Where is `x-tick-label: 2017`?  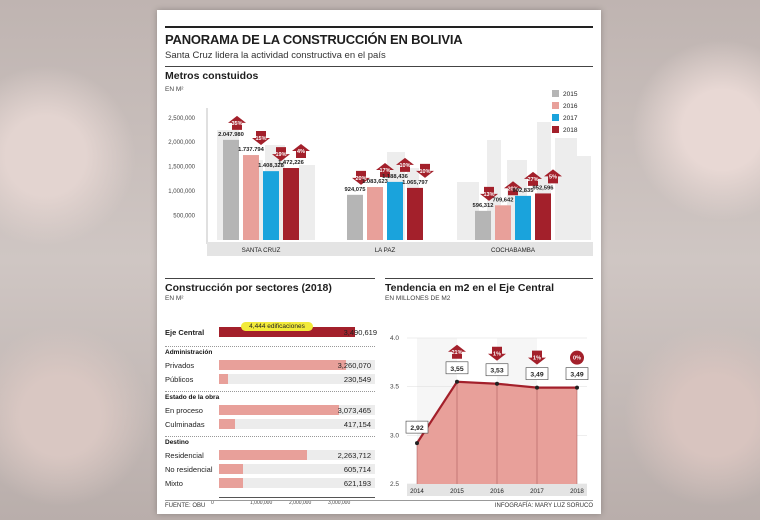 x-tick-label: 2017 is located at coordinates (537, 491).